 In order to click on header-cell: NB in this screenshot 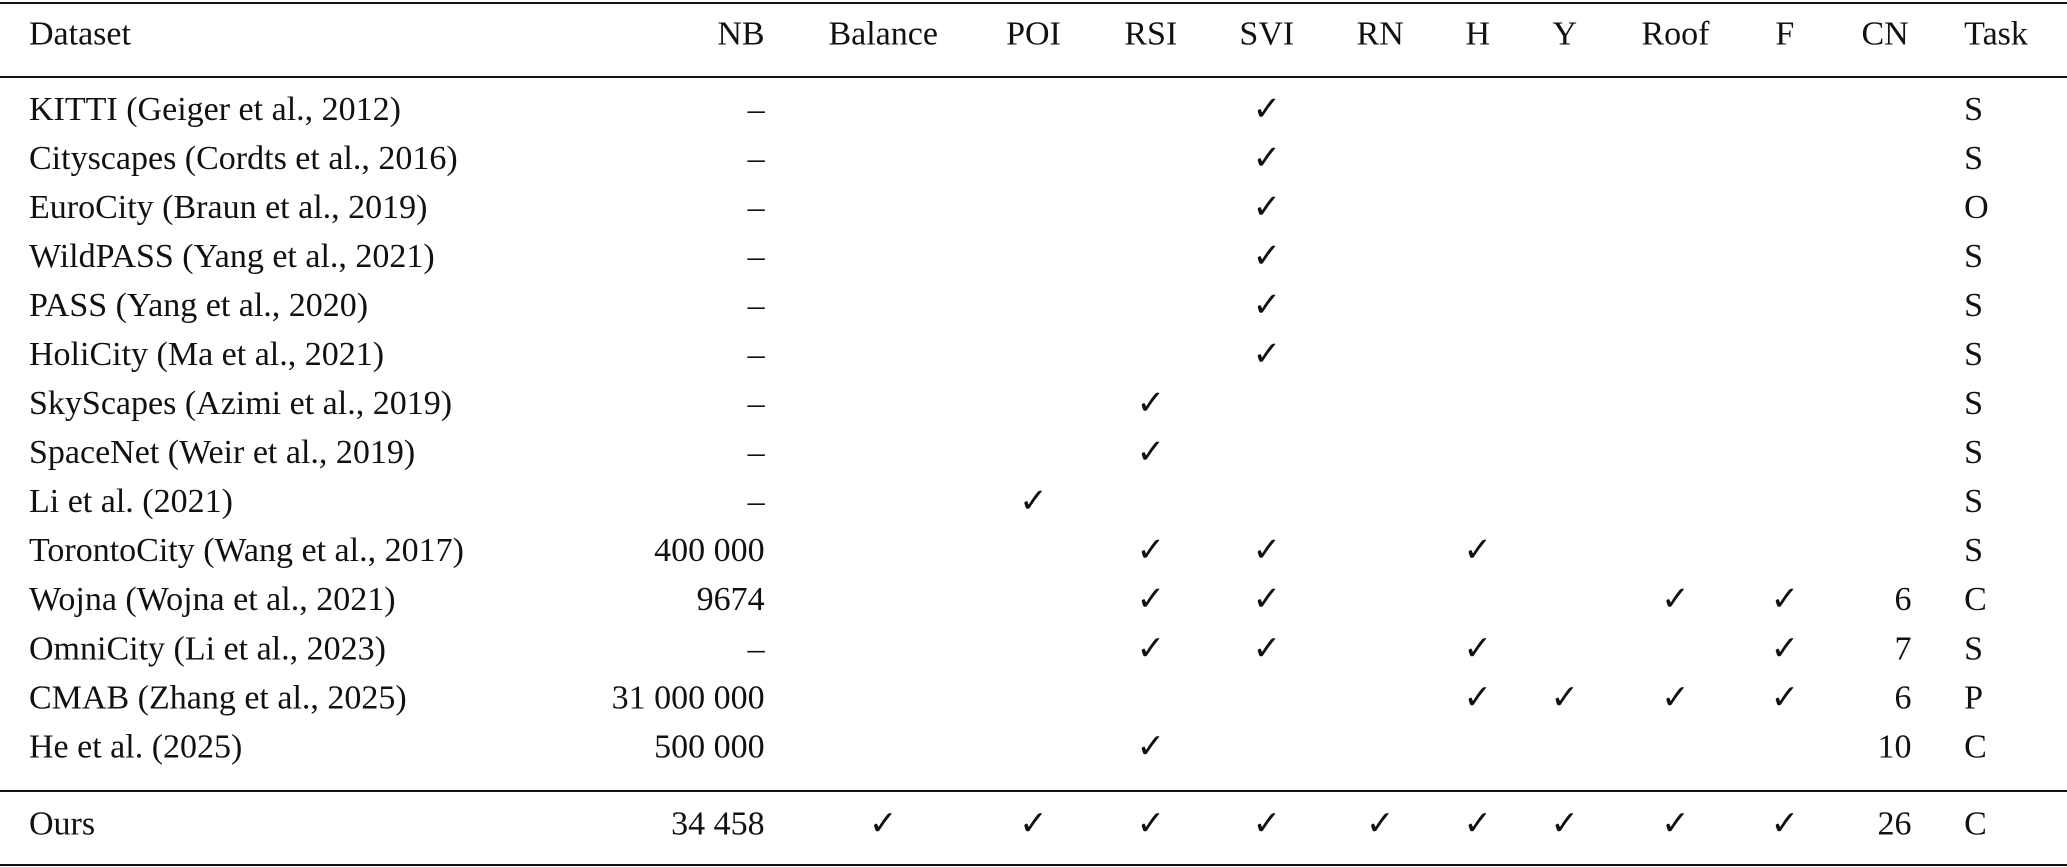, I will do `click(740, 34)`.